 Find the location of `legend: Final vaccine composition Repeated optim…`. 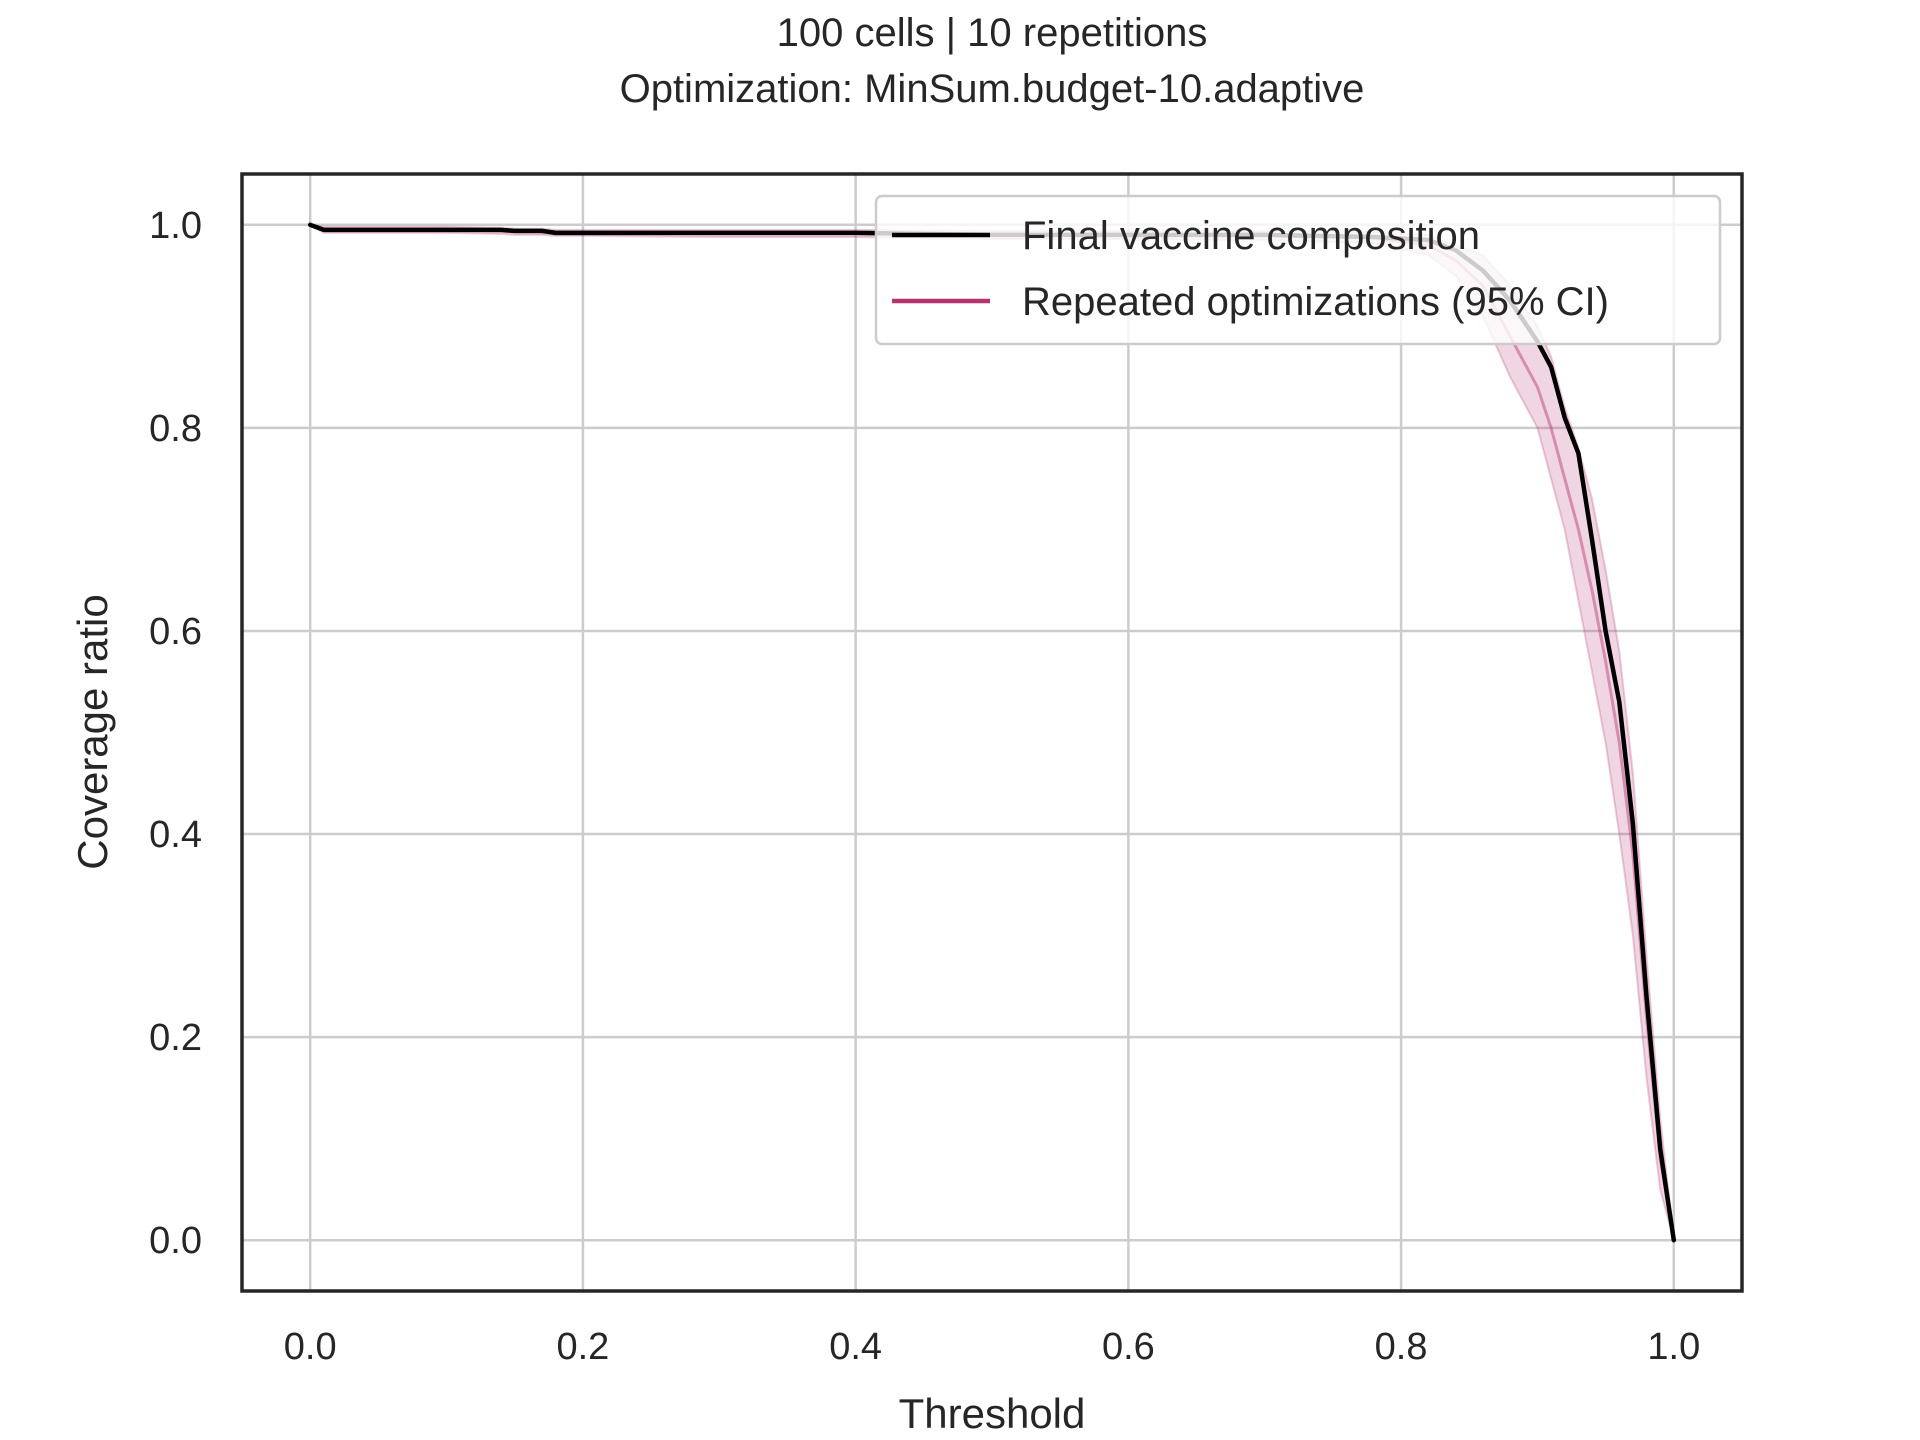

legend: Final vaccine composition Repeated optim… is located at coordinates (1298, 270).